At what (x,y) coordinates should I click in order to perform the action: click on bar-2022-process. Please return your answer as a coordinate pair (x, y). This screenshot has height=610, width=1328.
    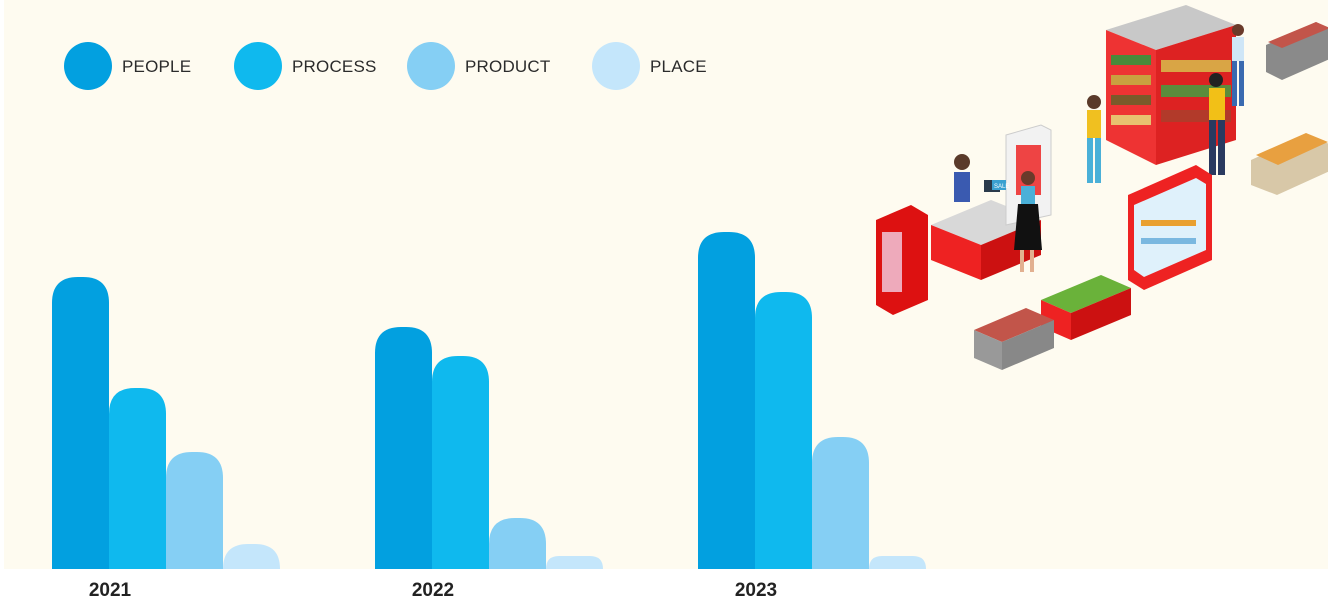
    Looking at the image, I should click on (460, 462).